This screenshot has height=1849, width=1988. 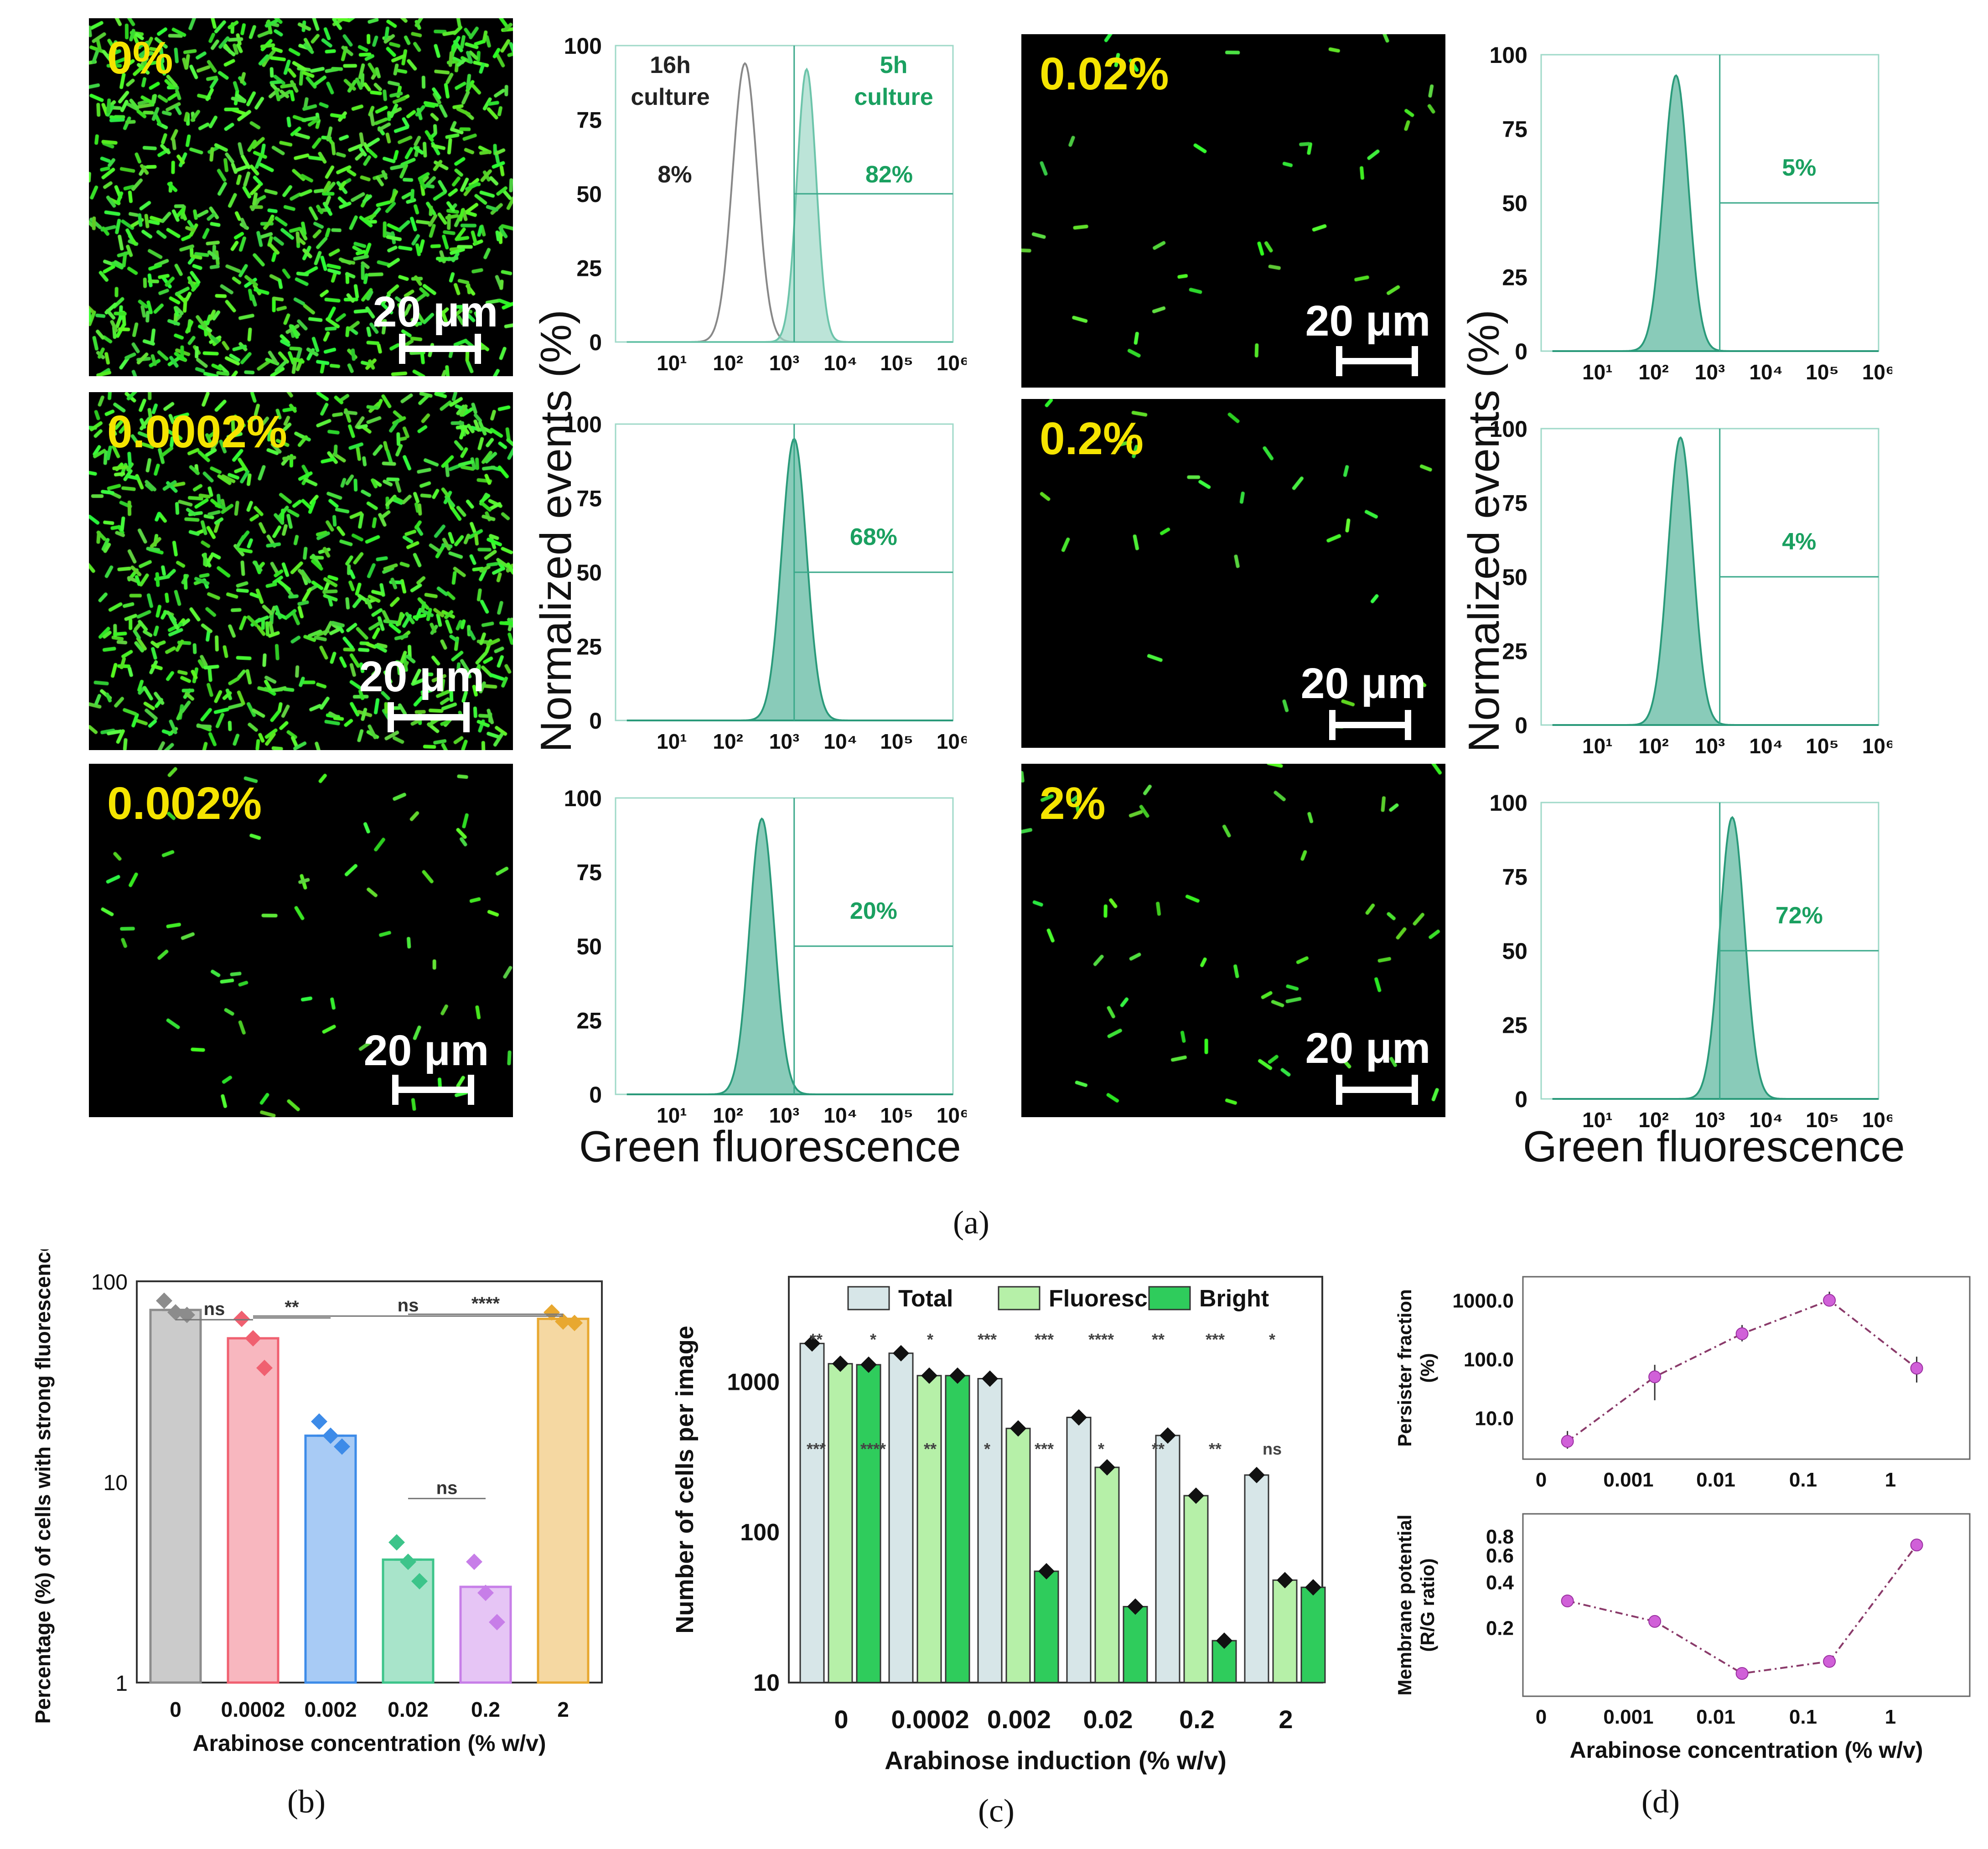 What do you see at coordinates (1803, 1480) in the screenshot?
I see `x-tick-label: 0.1` at bounding box center [1803, 1480].